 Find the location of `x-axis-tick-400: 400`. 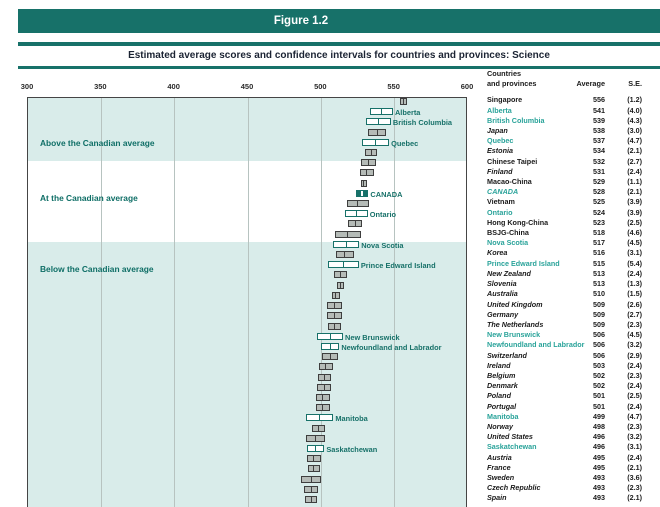

x-axis-tick-400: 400 is located at coordinates (173, 86).